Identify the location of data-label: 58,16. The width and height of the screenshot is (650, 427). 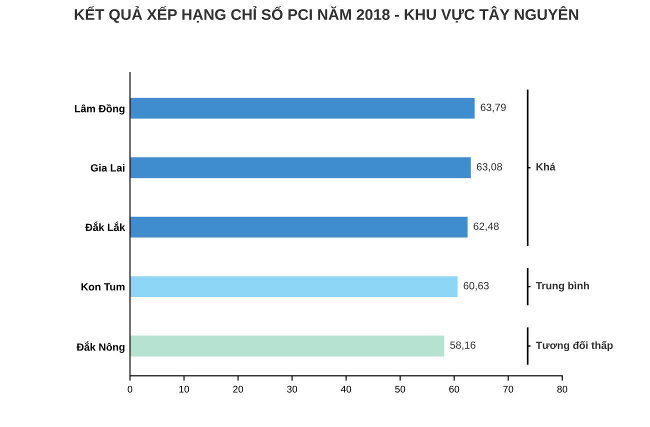
(463, 345).